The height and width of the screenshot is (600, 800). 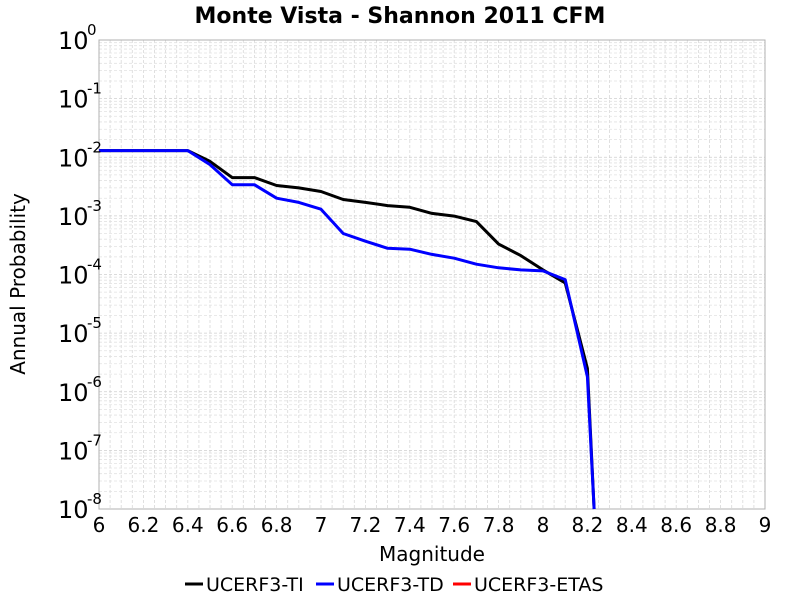 What do you see at coordinates (721, 525) in the screenshot?
I see `x-tick-label: 8.8` at bounding box center [721, 525].